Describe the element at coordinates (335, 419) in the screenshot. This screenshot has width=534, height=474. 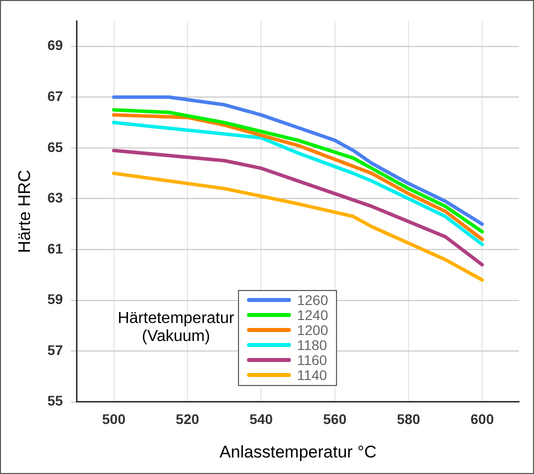
I see `x-tick-label: 560` at that location.